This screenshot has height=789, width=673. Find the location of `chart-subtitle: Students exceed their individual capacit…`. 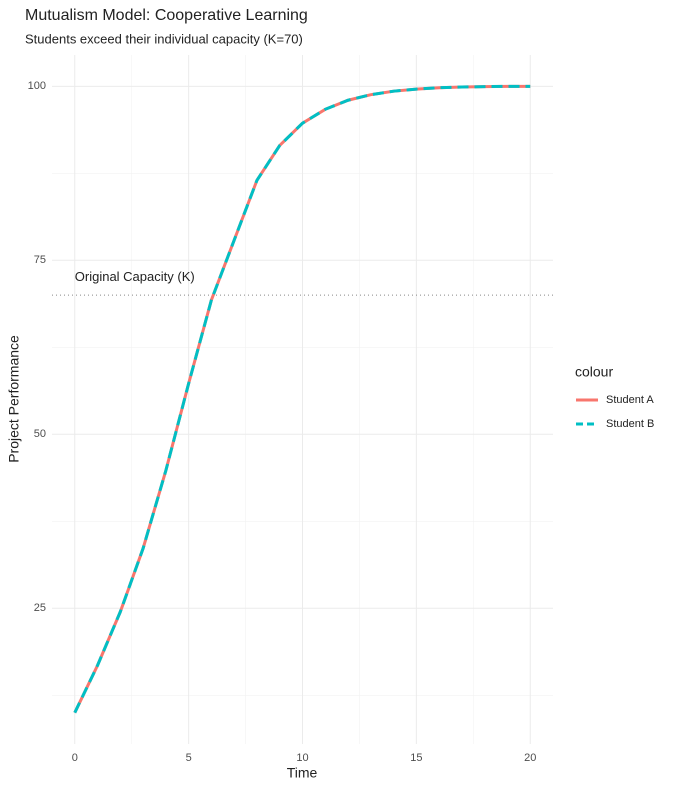

chart-subtitle: Students exceed their individual capacit… is located at coordinates (164, 38).